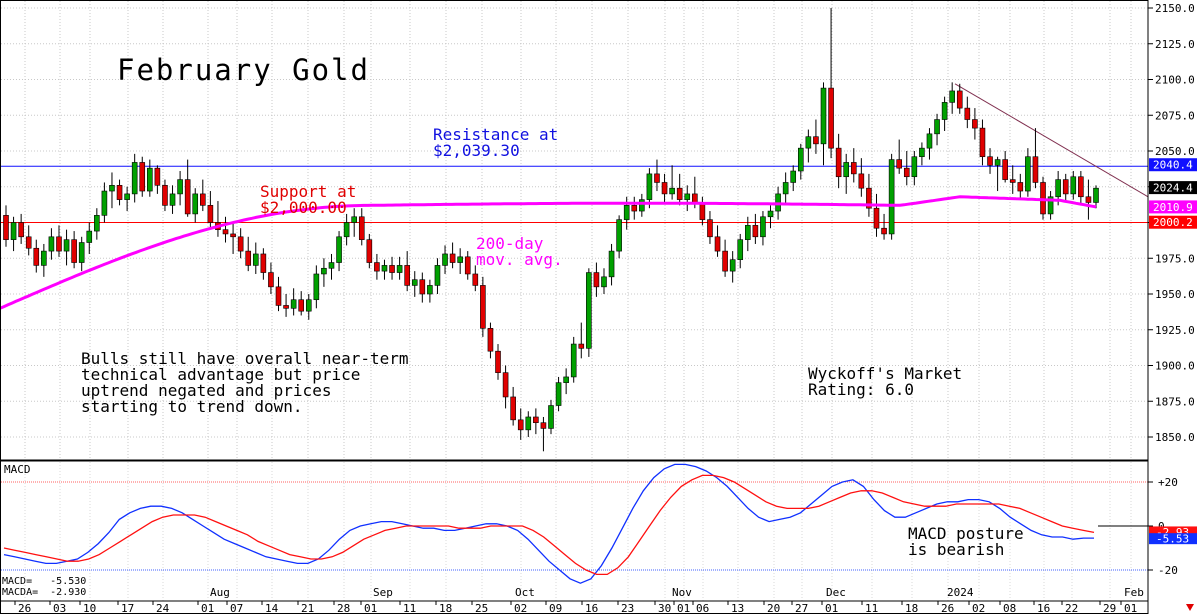 The image size is (1200, 614). Describe the element at coordinates (801, 608) in the screenshot. I see `x-tick-label: 27` at that location.